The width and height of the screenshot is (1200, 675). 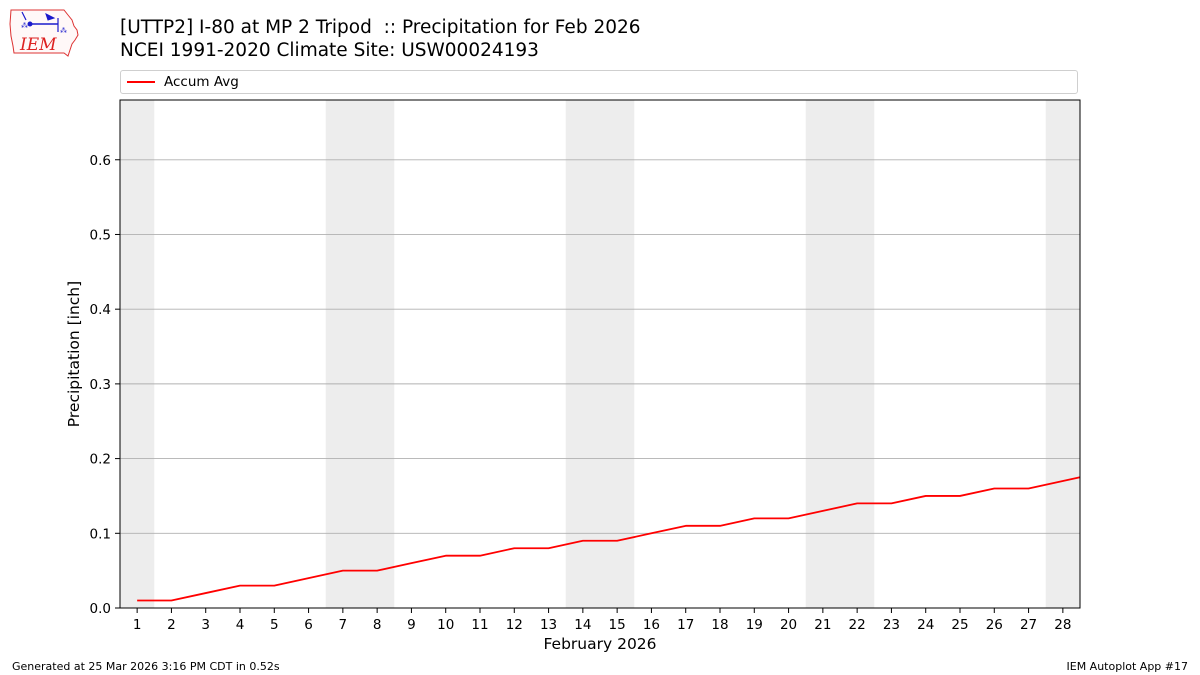 What do you see at coordinates (548, 625) in the screenshot?
I see `x-tick-label-13: 13` at bounding box center [548, 625].